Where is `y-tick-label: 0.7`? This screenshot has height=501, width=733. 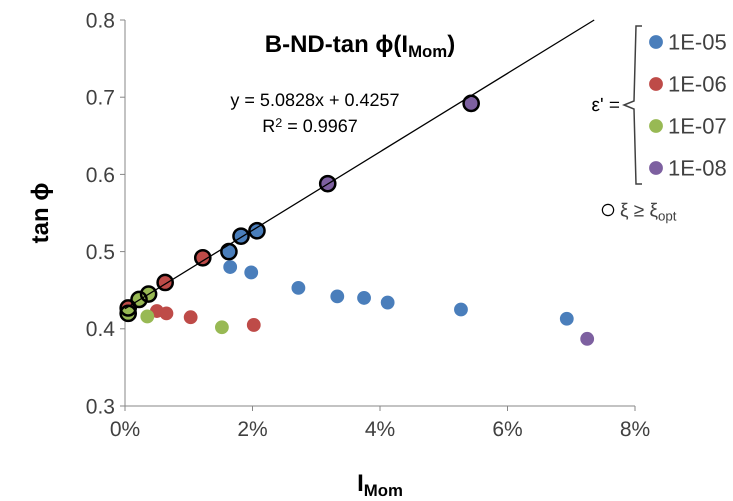
y-tick-label: 0.7 is located at coordinates (100, 98).